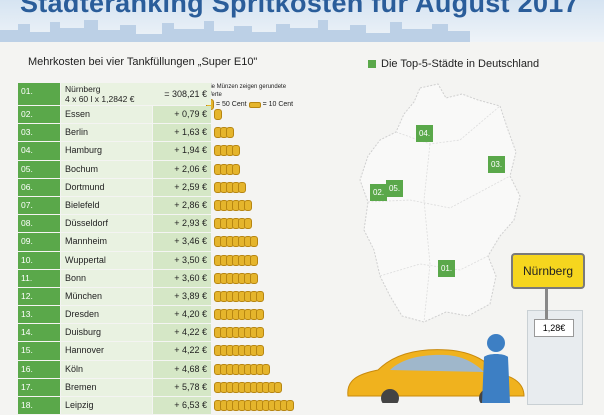  Describe the element at coordinates (548, 271) in the screenshot. I see `city-sign: Nürnberg` at that location.